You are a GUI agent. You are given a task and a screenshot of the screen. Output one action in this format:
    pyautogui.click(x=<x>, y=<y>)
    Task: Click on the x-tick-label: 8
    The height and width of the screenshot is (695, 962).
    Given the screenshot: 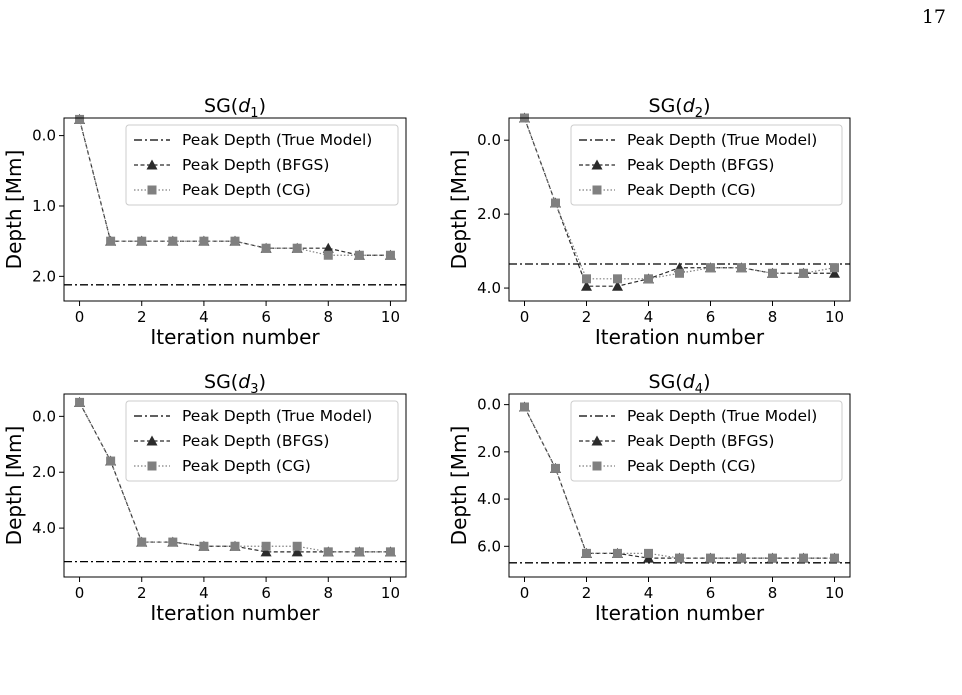 What is the action you would take?
    pyautogui.click(x=773, y=593)
    